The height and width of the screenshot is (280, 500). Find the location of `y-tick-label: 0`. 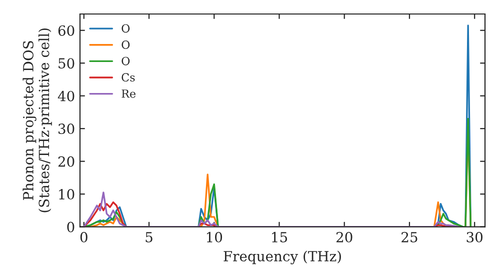

y-tick-label: 0 is located at coordinates (70, 227).